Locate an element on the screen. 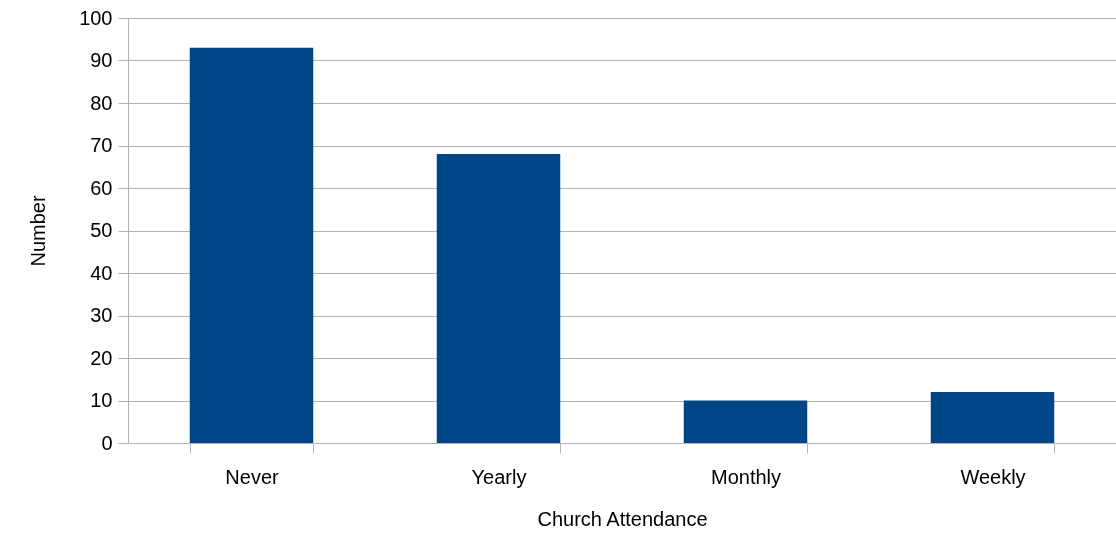 This screenshot has width=1116, height=544. y-axis-title: Number is located at coordinates (38, 231).